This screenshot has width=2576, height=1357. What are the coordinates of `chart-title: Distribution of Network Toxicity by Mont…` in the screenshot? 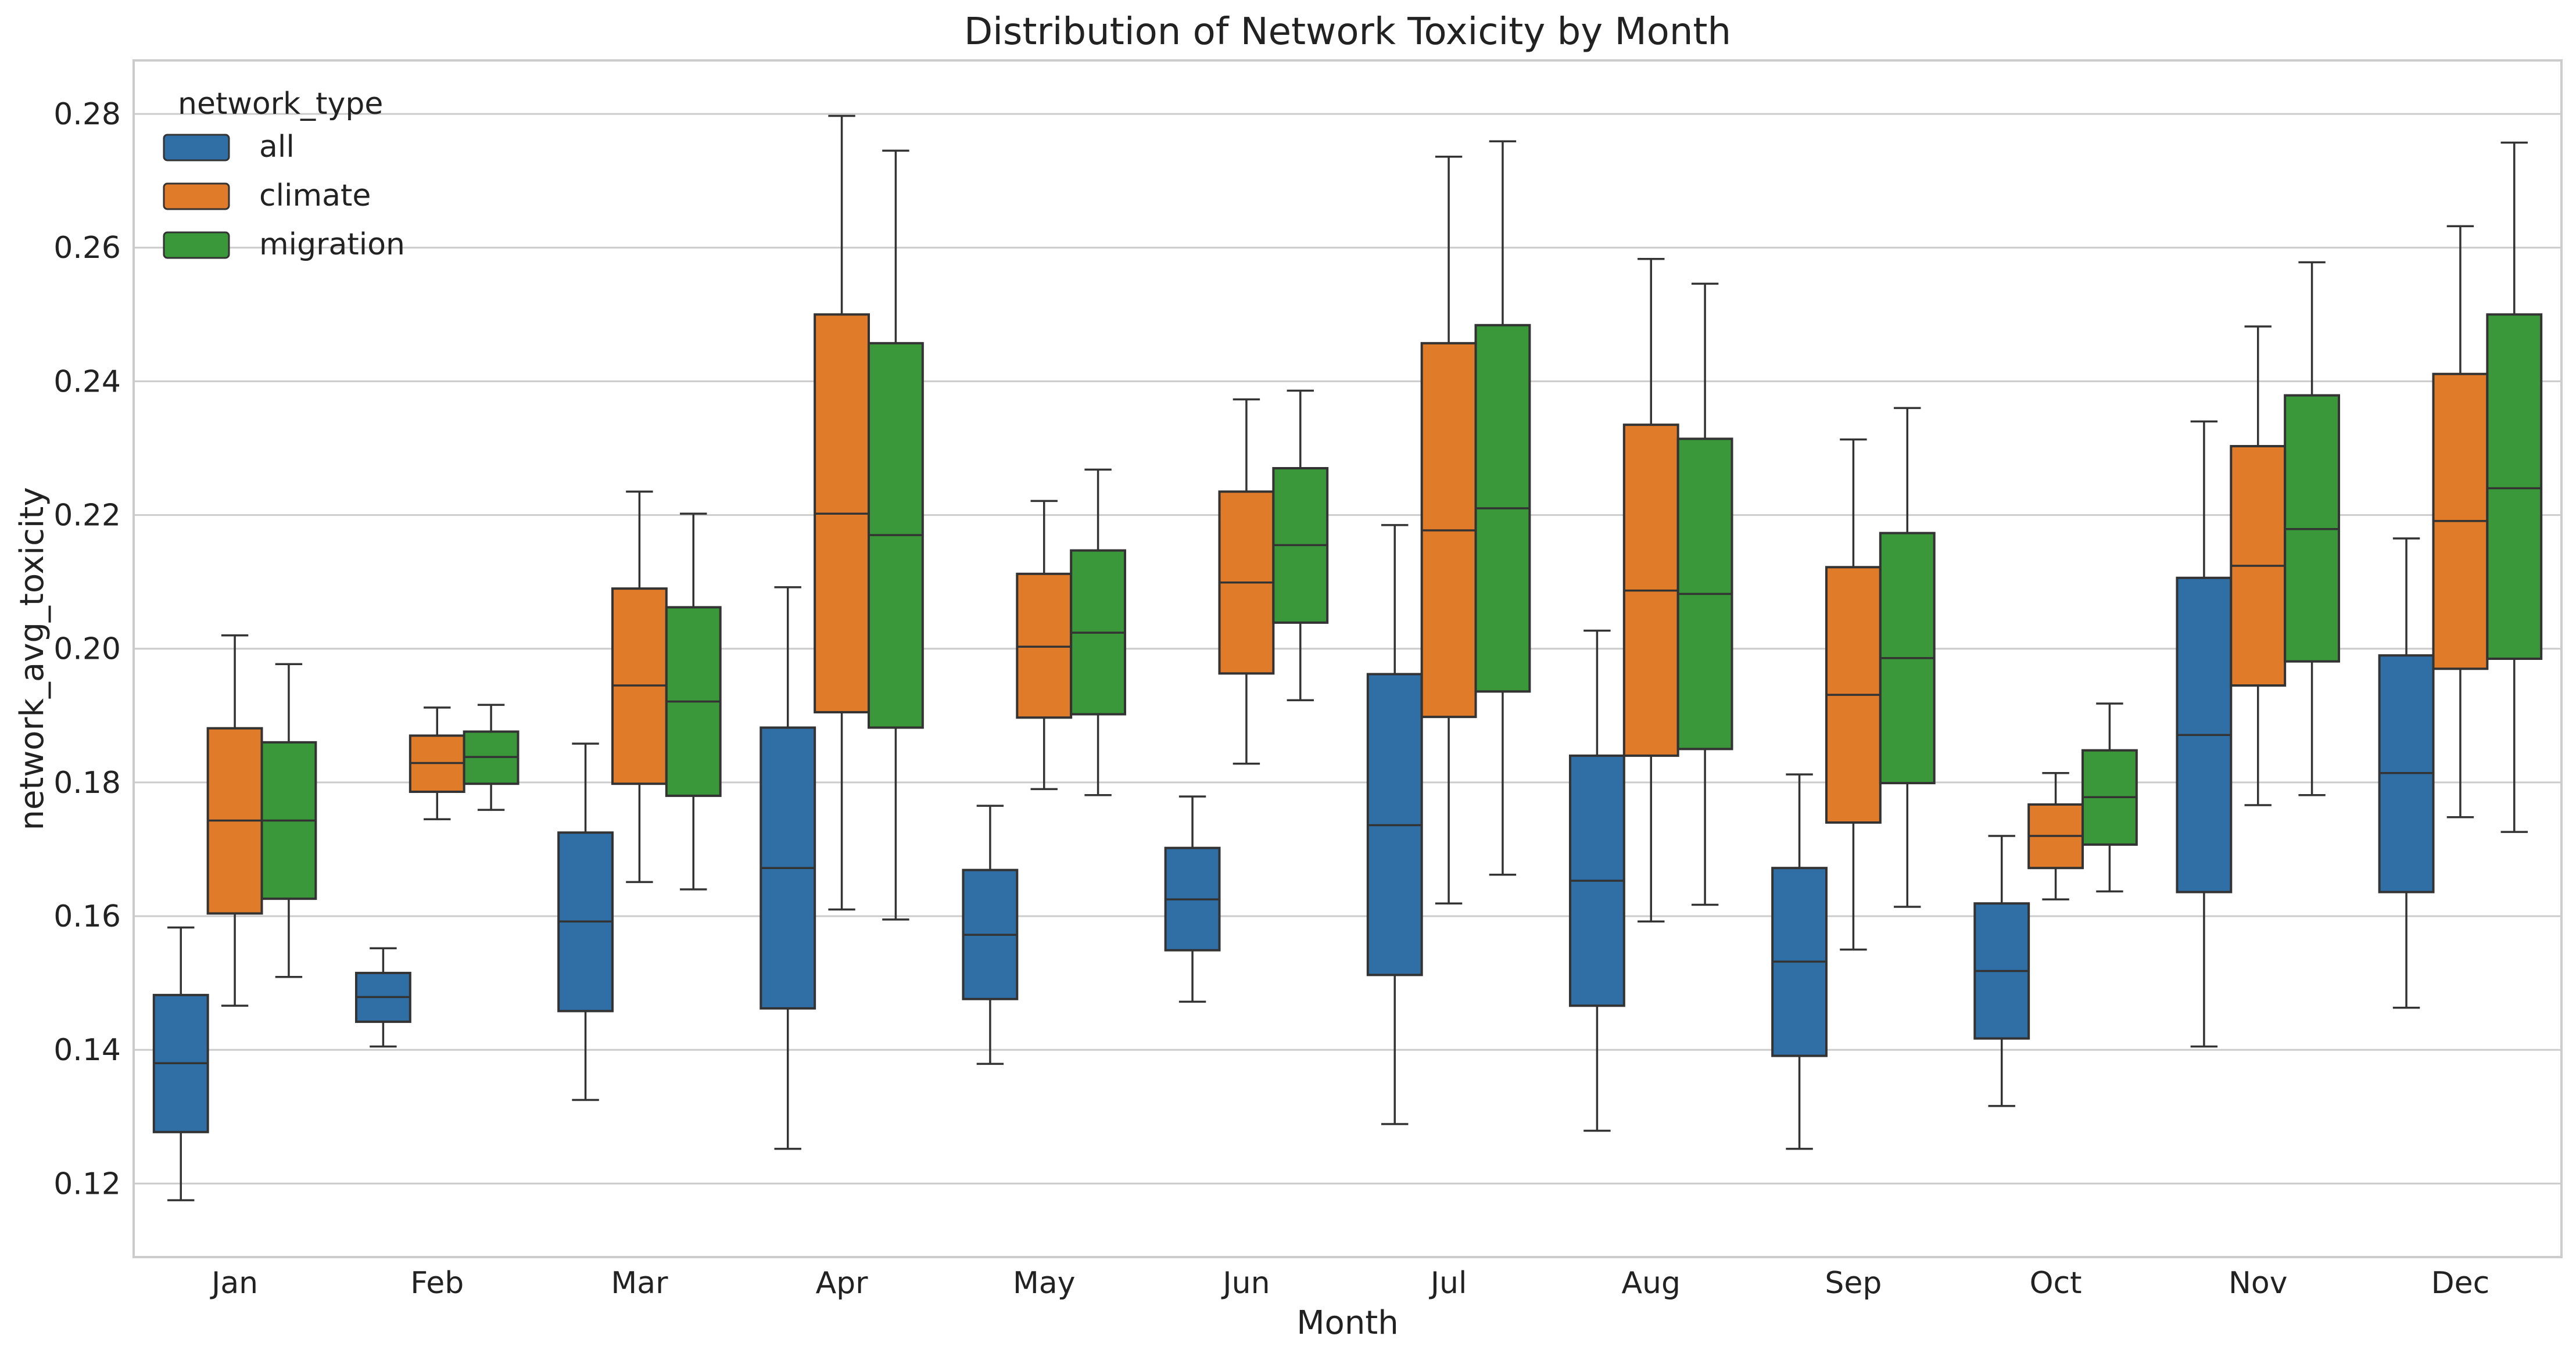 It's located at (1347, 31).